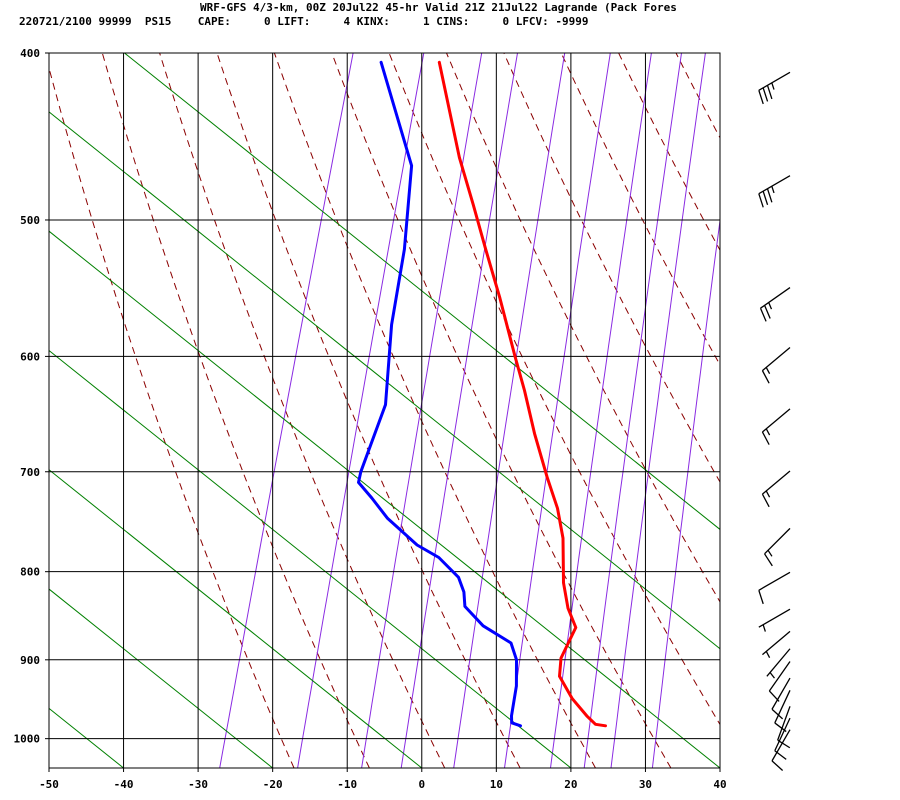  Describe the element at coordinates (30, 660) in the screenshot. I see `y-tick-label: 900` at that location.